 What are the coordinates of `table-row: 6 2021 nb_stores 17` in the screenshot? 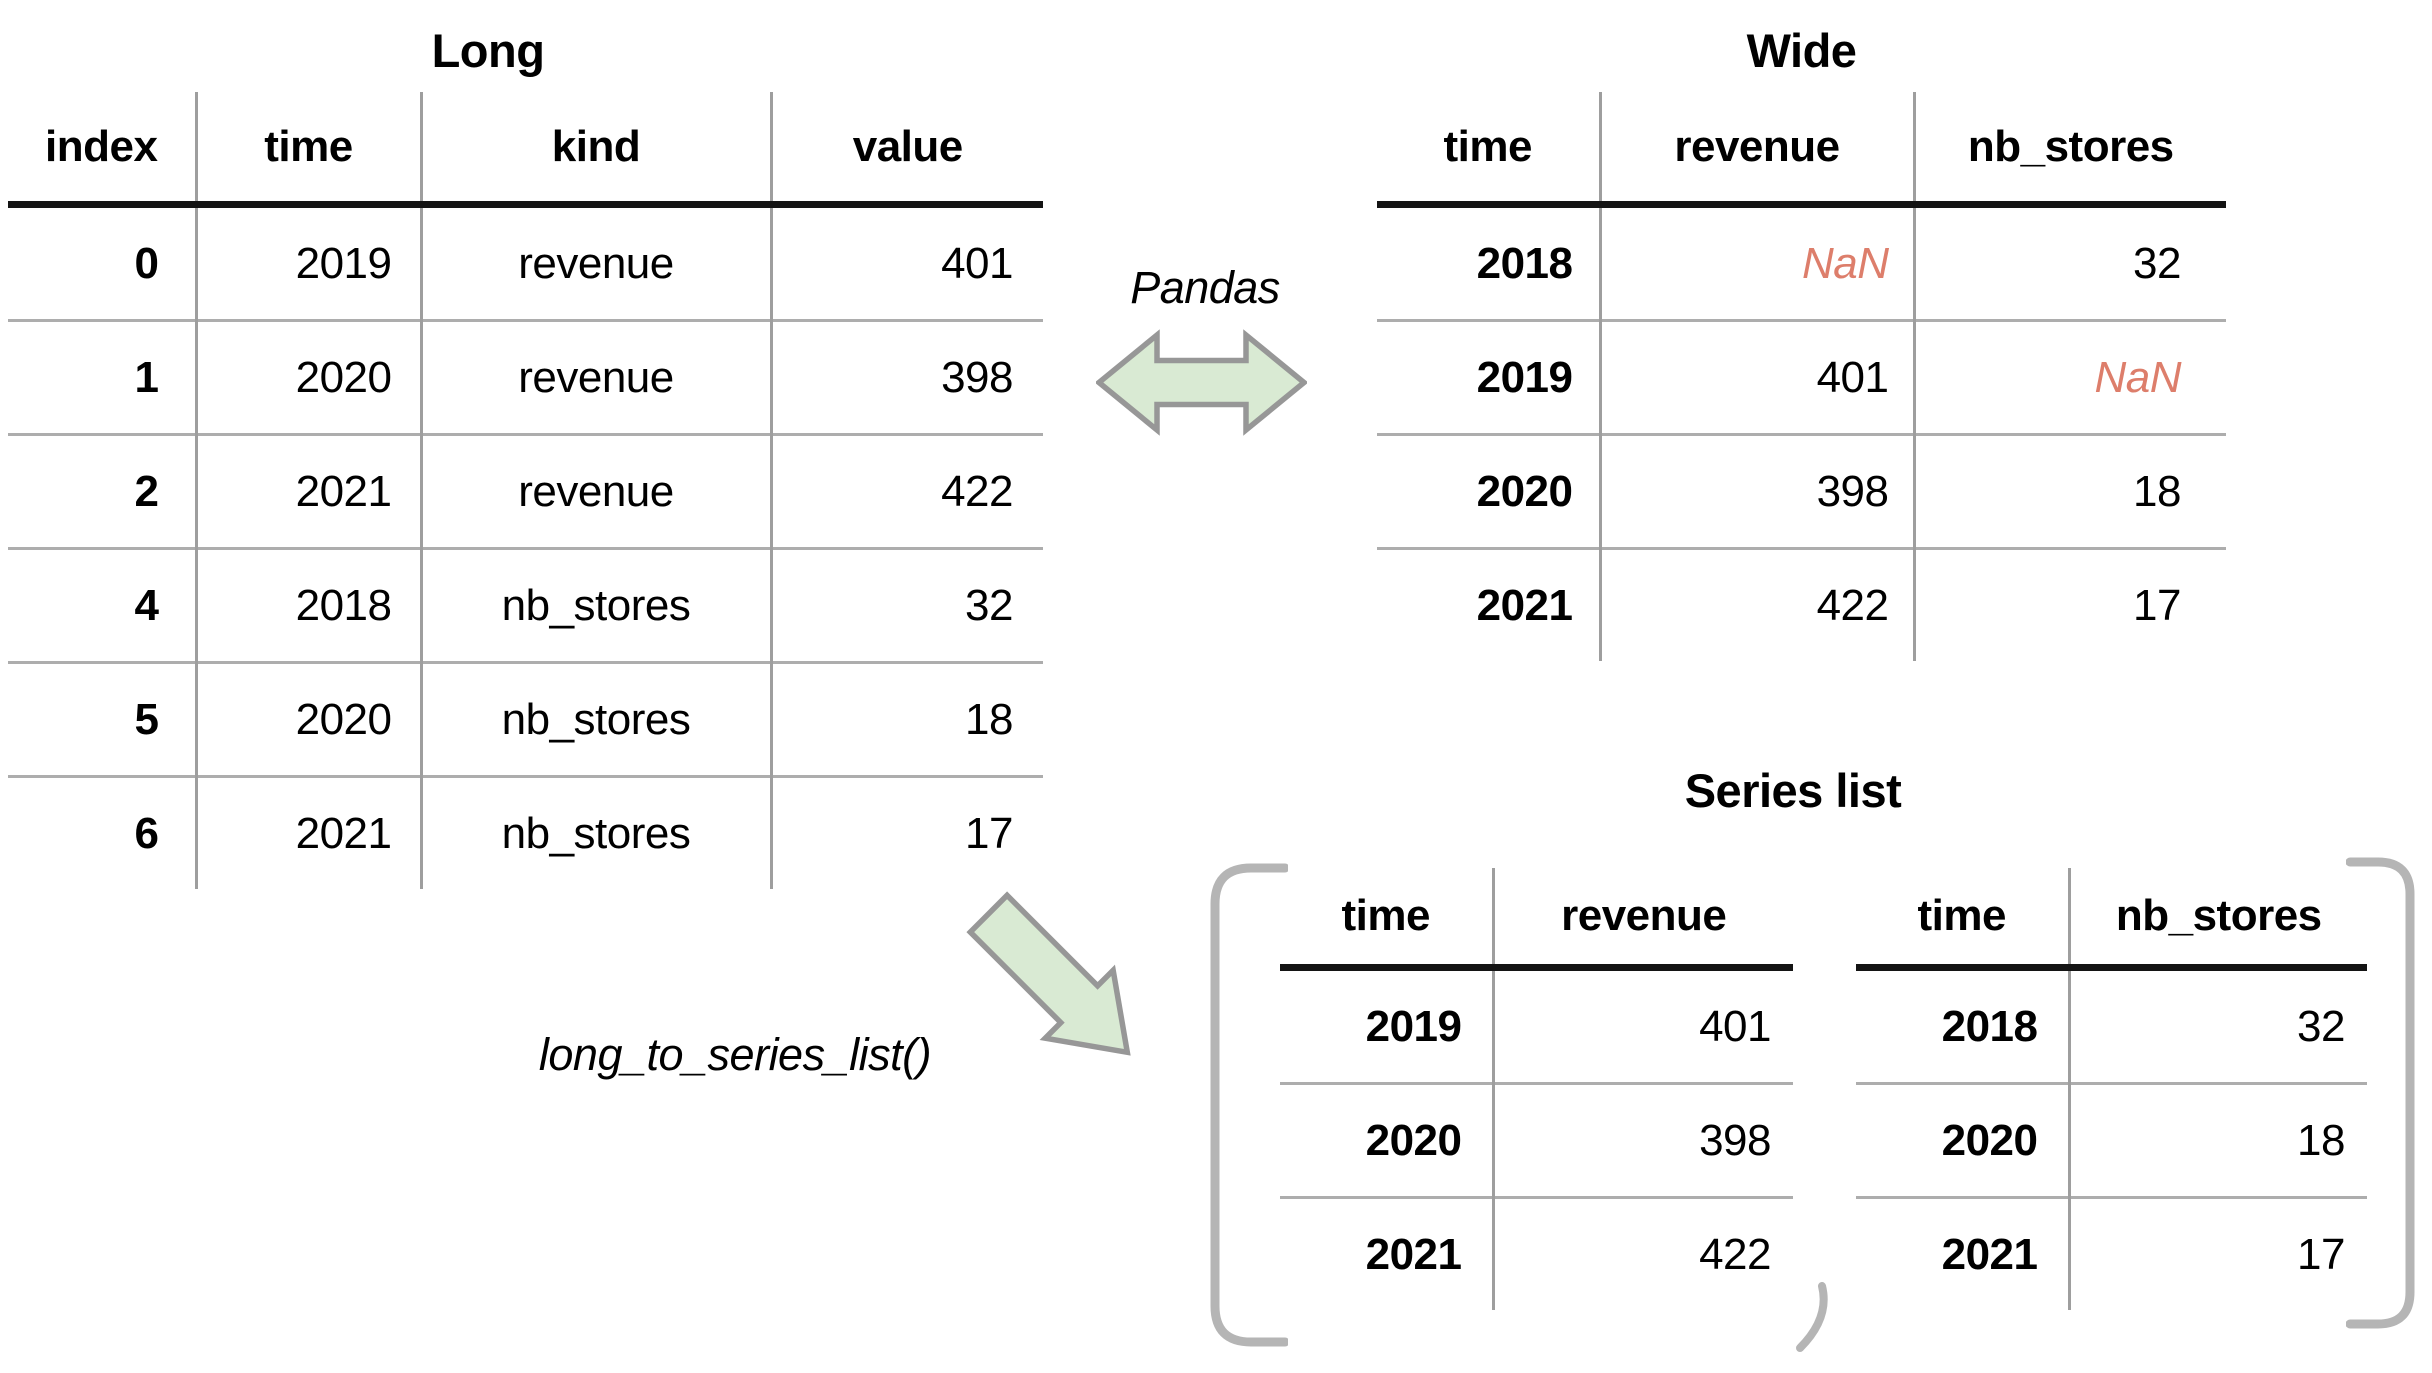 It's located at (525, 832).